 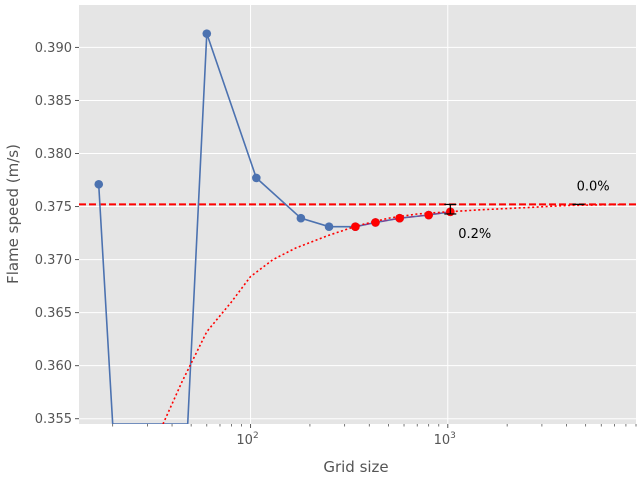 What do you see at coordinates (53, 101) in the screenshot?
I see `y-tick-label: 0.385` at bounding box center [53, 101].